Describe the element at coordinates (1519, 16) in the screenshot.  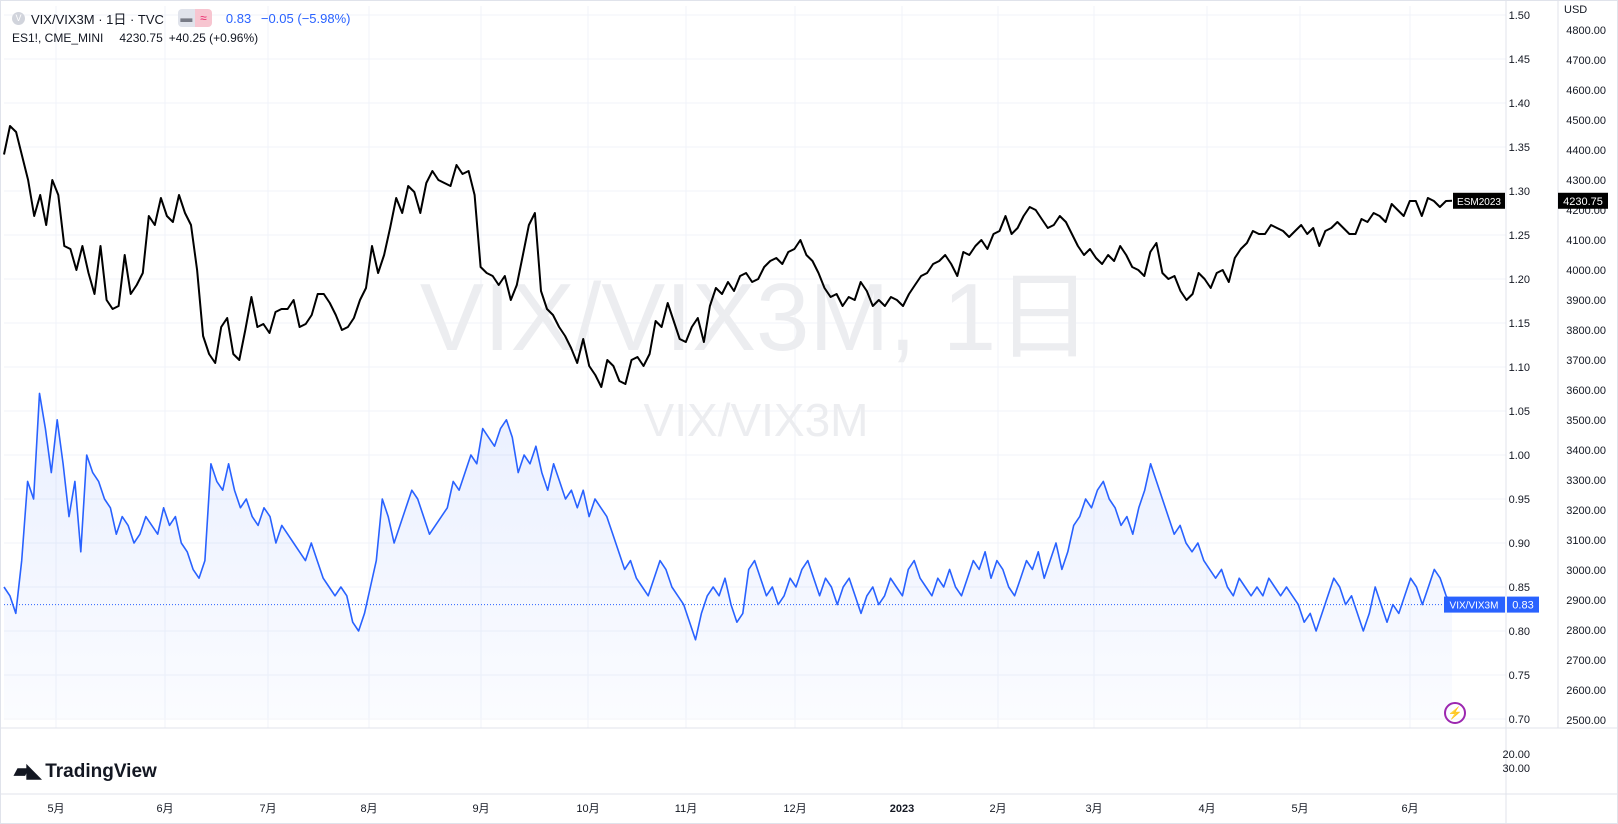
I see `ratio-tick-label: 1.50` at that location.